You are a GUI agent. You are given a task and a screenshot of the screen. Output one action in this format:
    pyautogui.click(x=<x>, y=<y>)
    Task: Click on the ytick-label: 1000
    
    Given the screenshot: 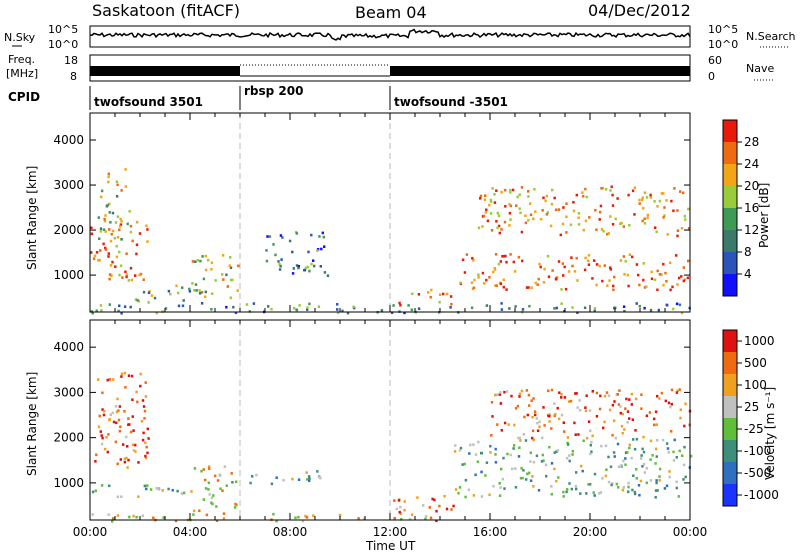 What is the action you would take?
    pyautogui.click(x=68, y=483)
    